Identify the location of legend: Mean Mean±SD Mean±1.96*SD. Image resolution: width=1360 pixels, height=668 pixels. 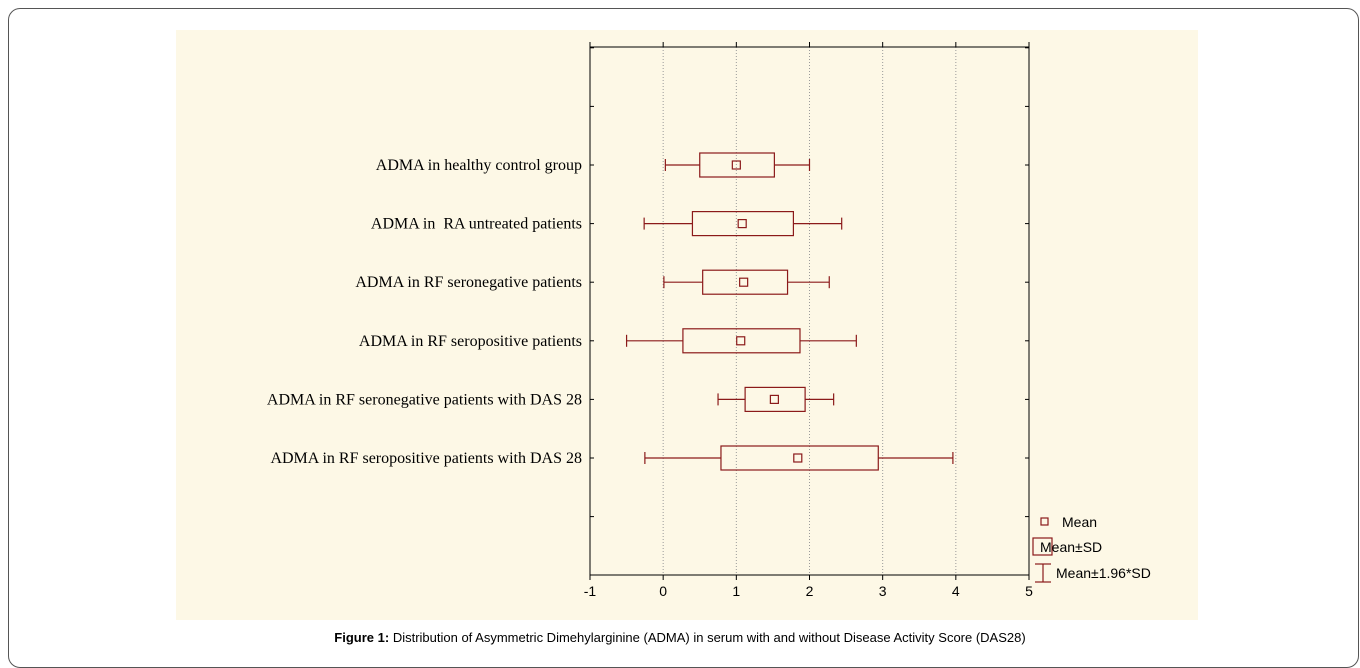
(1091, 548).